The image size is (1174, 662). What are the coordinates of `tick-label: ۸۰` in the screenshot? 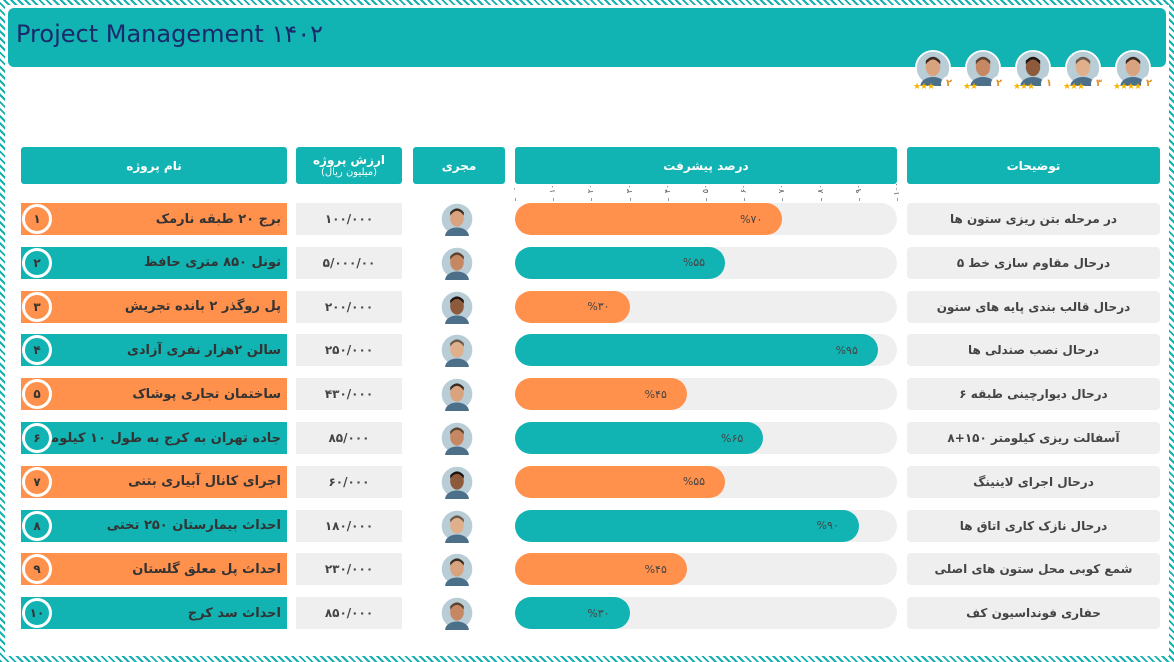 It's located at (820, 189).